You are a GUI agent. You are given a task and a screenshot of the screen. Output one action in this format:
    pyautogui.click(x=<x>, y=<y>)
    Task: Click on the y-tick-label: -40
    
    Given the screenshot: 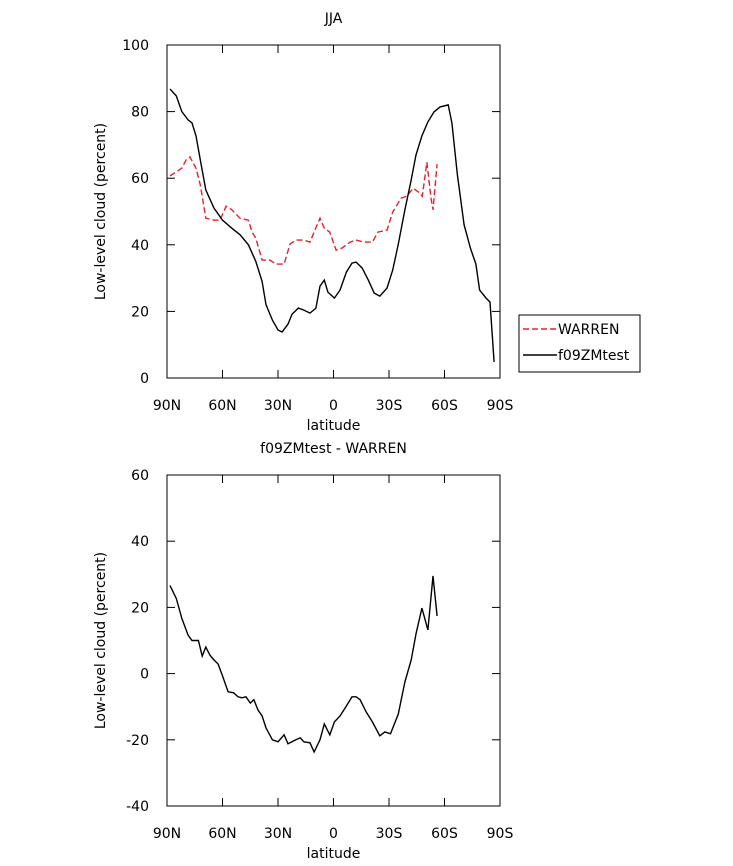 What is the action you would take?
    pyautogui.click(x=137, y=807)
    